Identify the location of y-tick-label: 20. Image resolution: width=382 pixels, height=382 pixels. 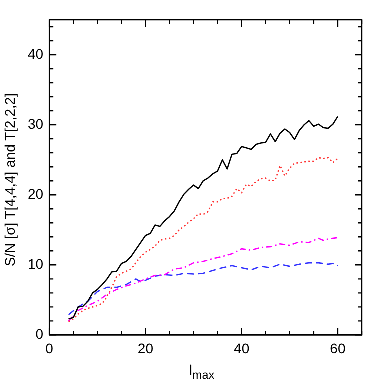
(36, 194).